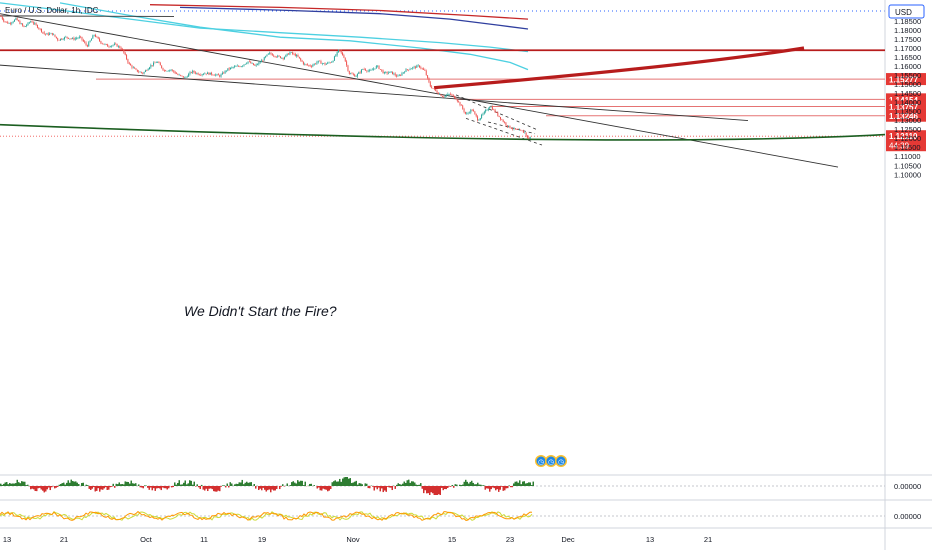  What do you see at coordinates (650, 539) in the screenshot?
I see `time-axis-tick-label: 13` at bounding box center [650, 539].